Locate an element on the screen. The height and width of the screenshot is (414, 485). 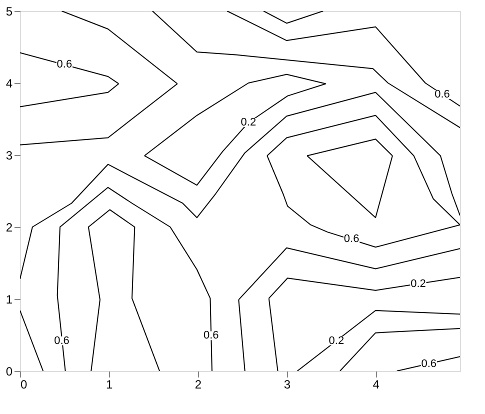
y-tick-label: 4 is located at coordinates (9, 83).